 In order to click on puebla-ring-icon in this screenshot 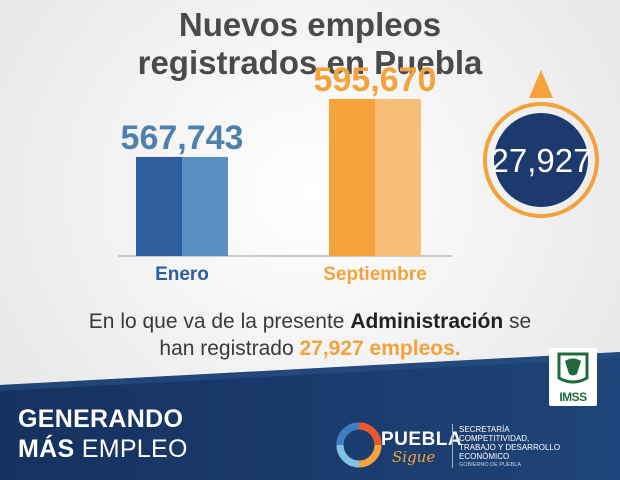, I will do `click(359, 445)`.